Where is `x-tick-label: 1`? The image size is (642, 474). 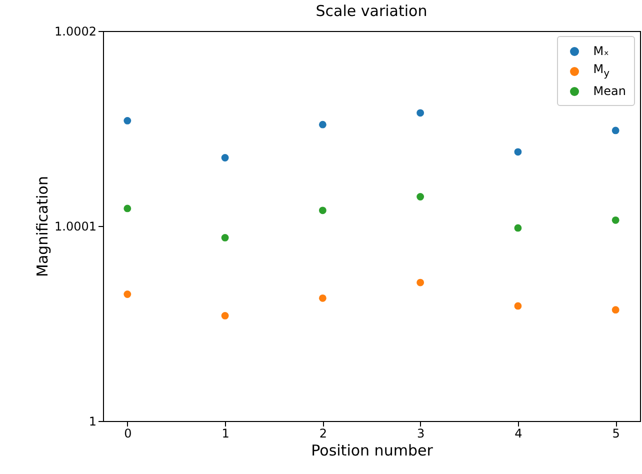
x-tick-label: 1 is located at coordinates (226, 433).